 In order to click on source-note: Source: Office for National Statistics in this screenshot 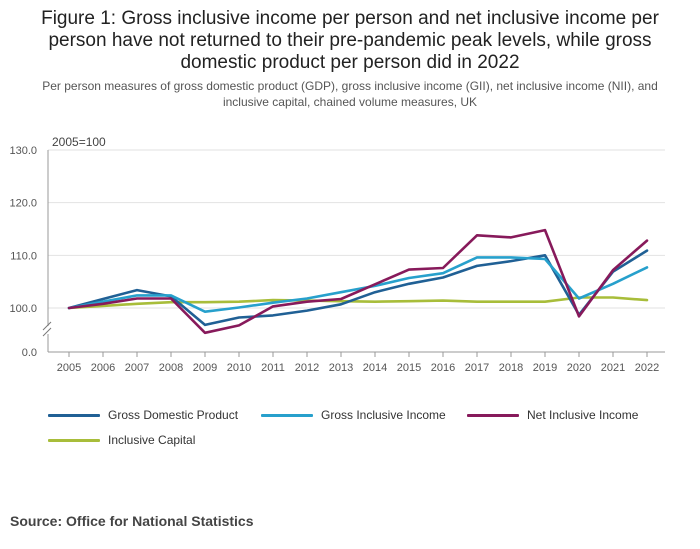, I will do `click(132, 521)`.